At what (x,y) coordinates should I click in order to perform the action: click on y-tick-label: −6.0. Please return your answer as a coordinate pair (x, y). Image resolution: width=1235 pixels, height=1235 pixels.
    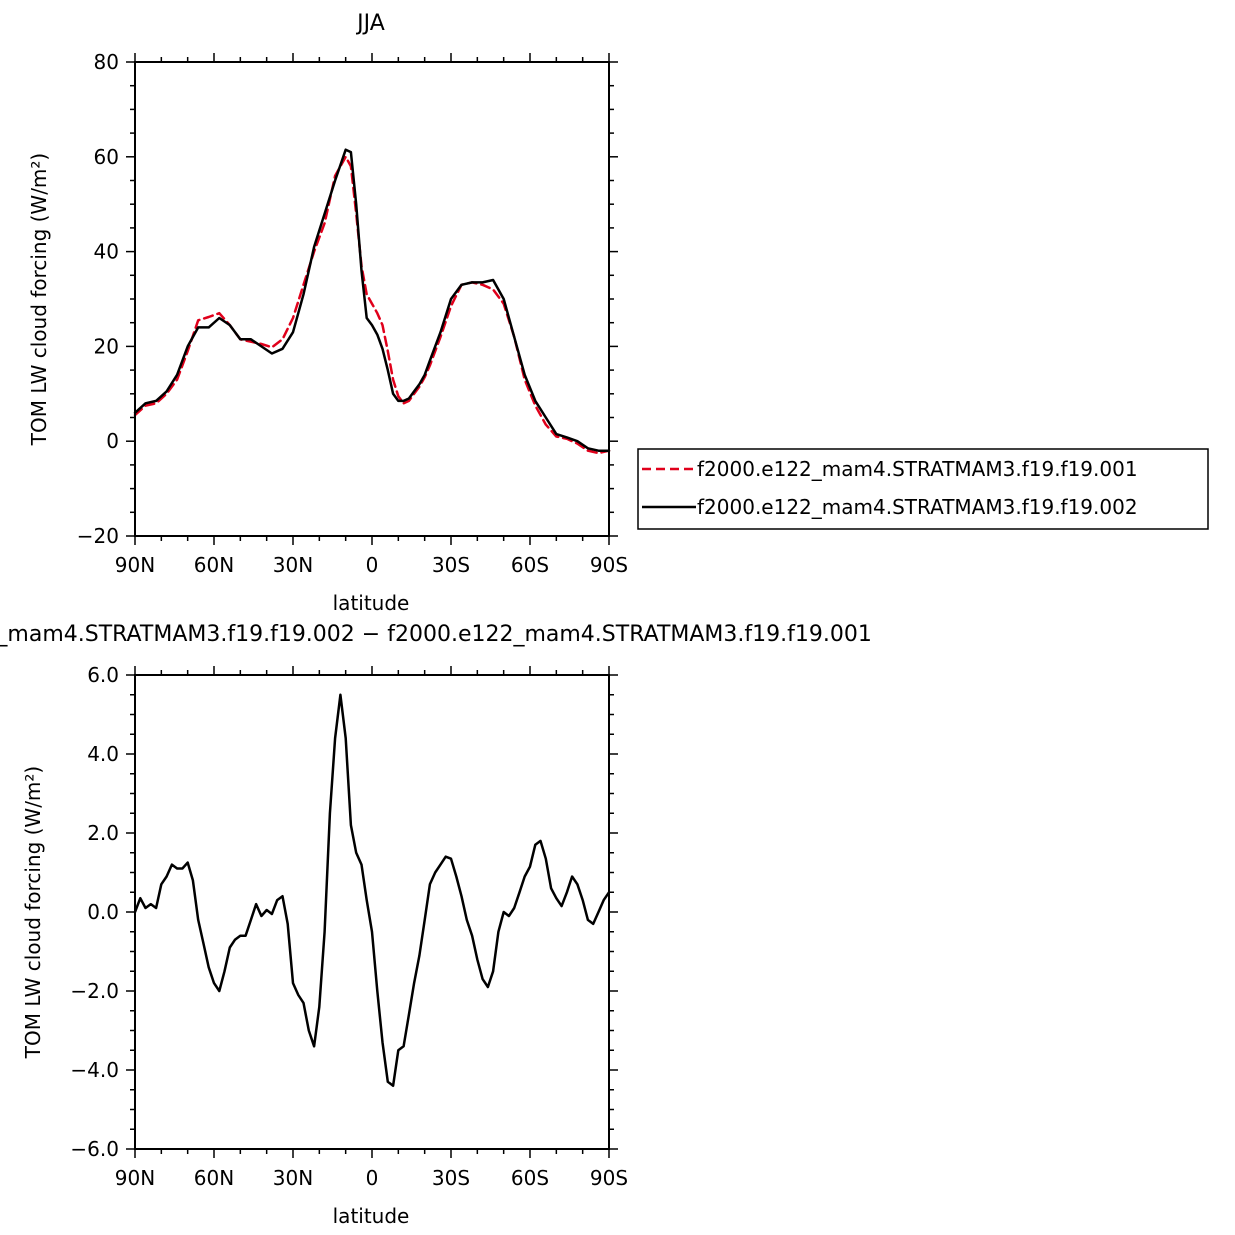
    Looking at the image, I should click on (94, 1149).